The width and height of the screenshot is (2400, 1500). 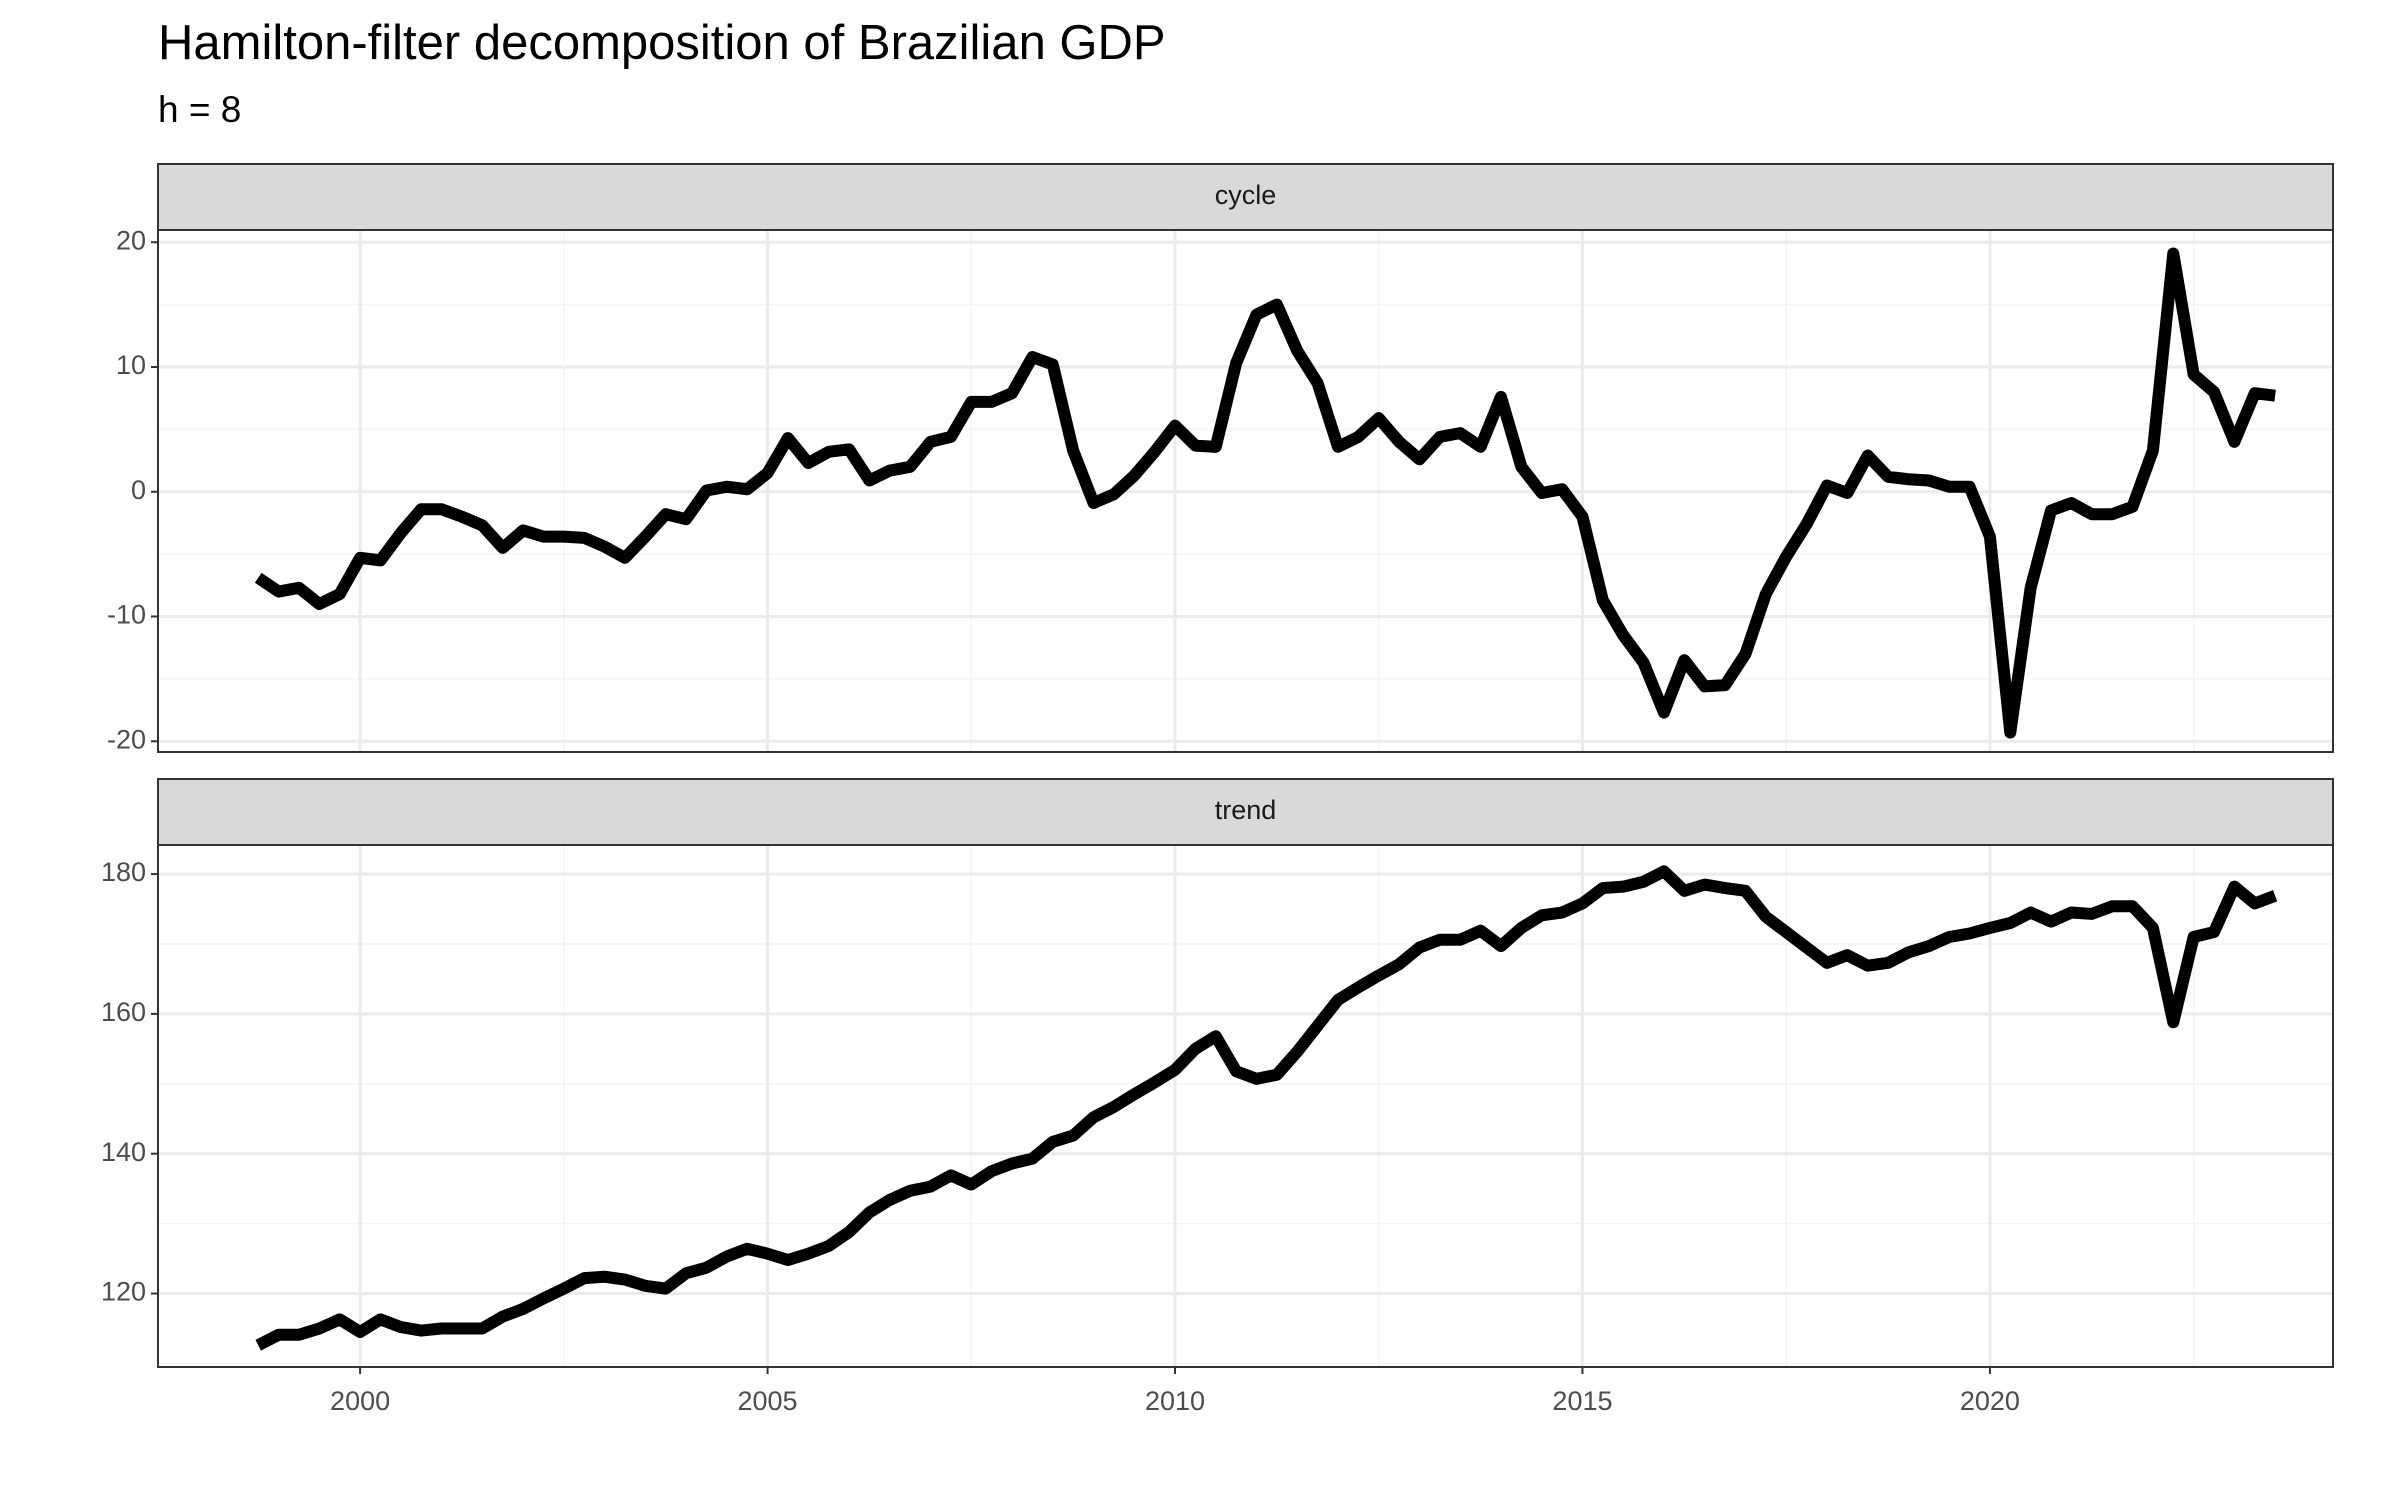 I want to click on x-tick-label: 2015, so click(x=1582, y=1401).